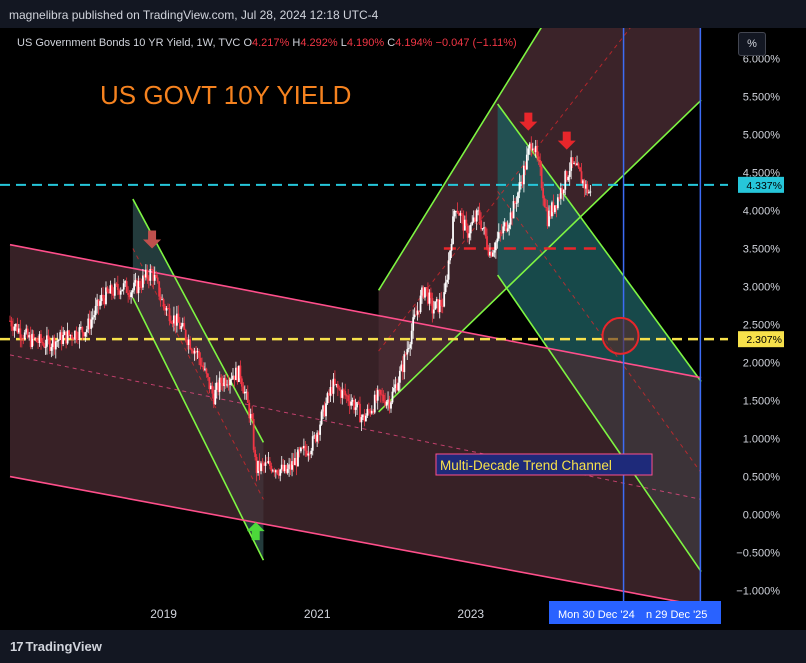 The width and height of the screenshot is (806, 663). I want to click on x-tick-label: 2021, so click(317, 614).